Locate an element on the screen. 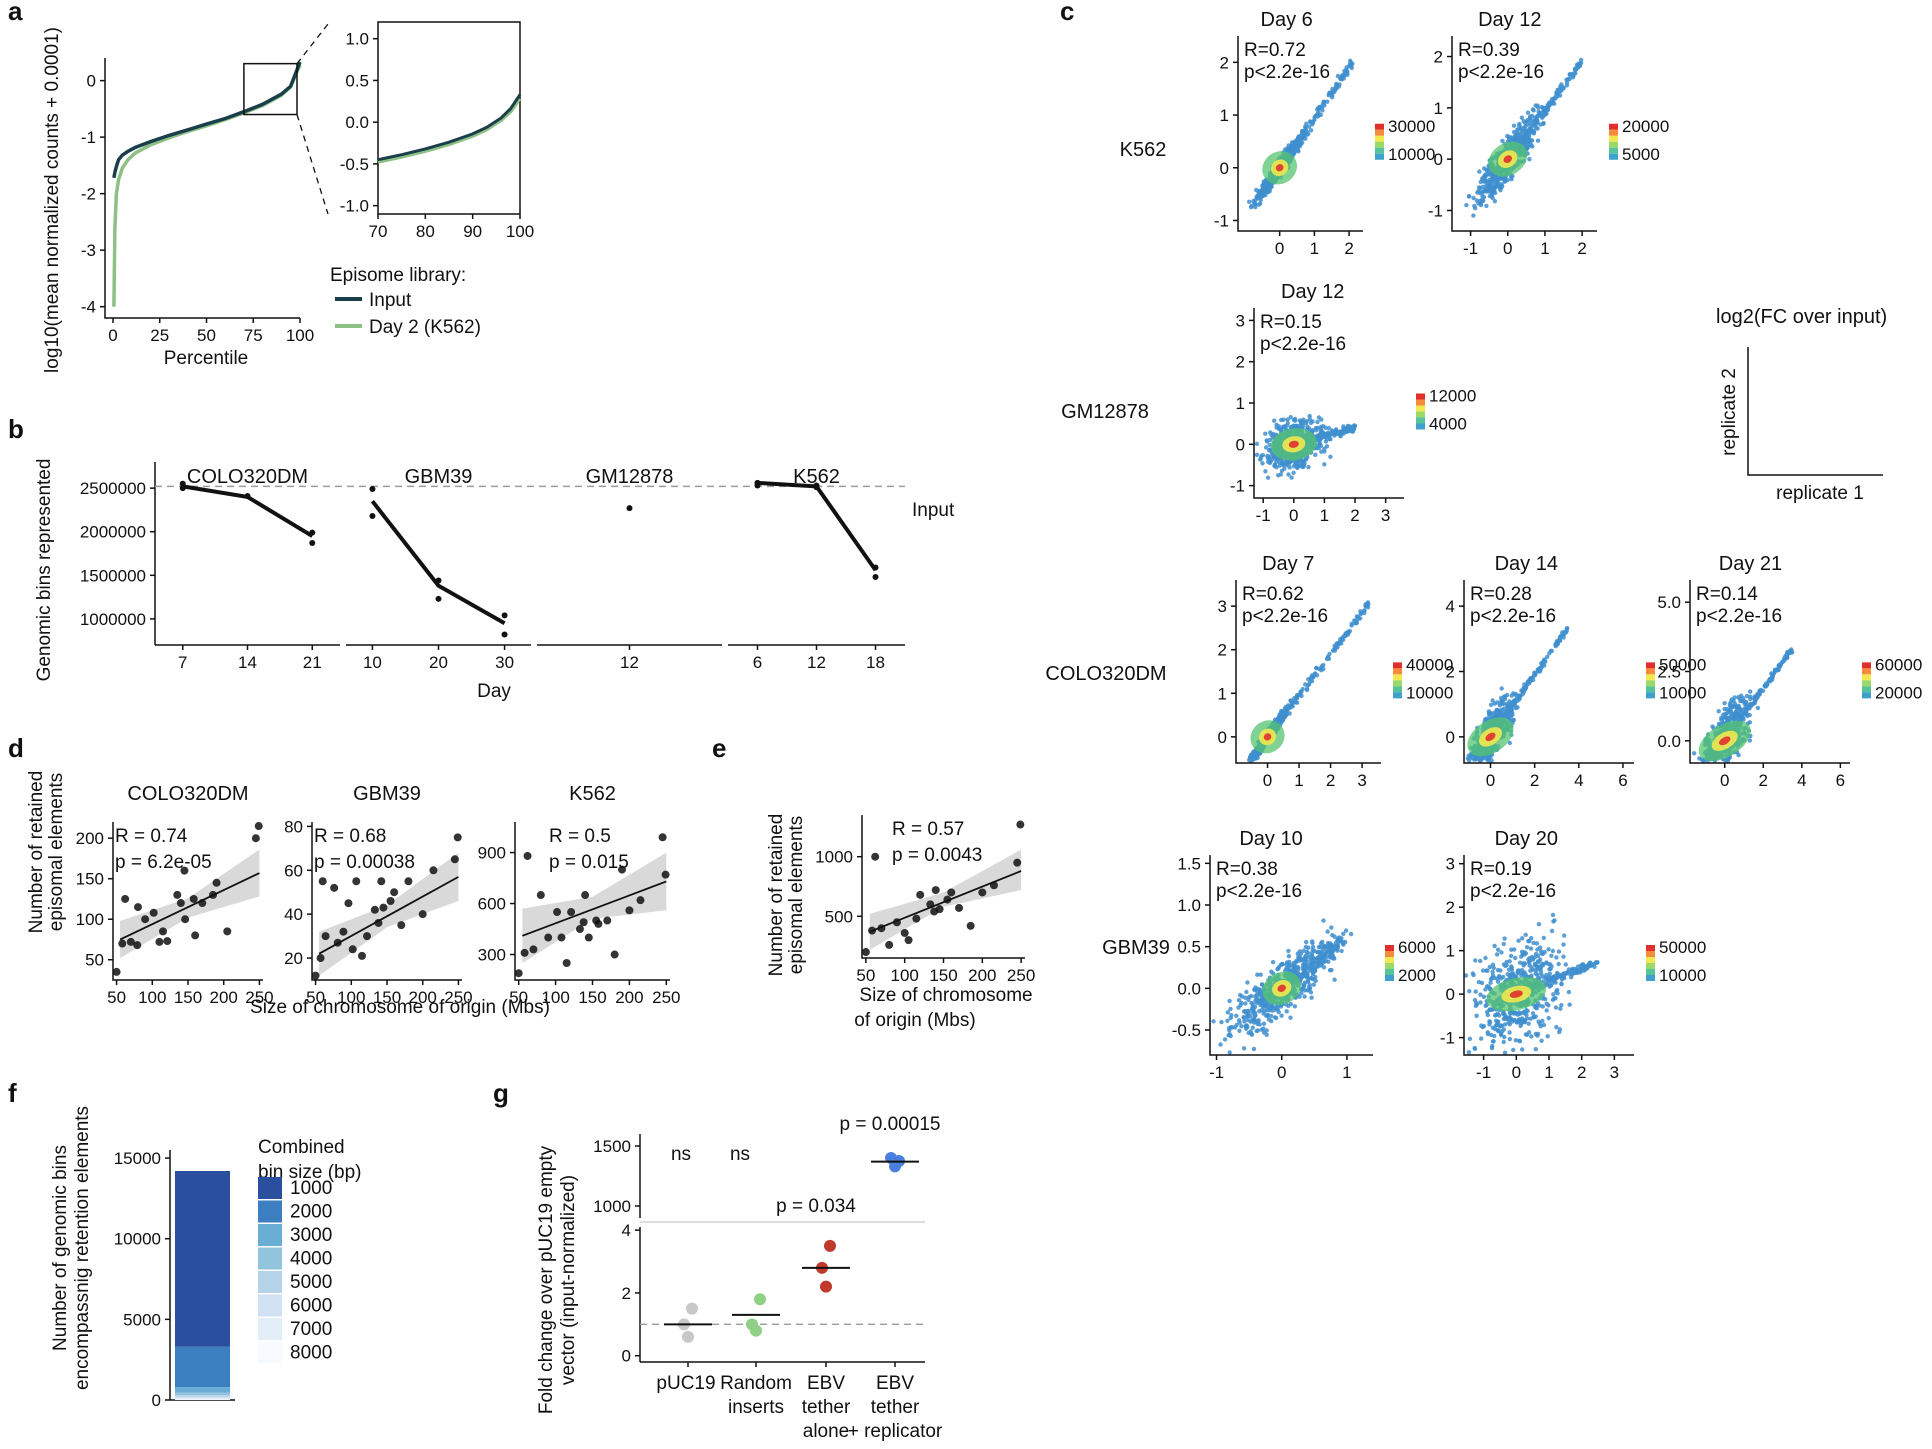  scatter-correlation: R=0.62 is located at coordinates (1273, 594).